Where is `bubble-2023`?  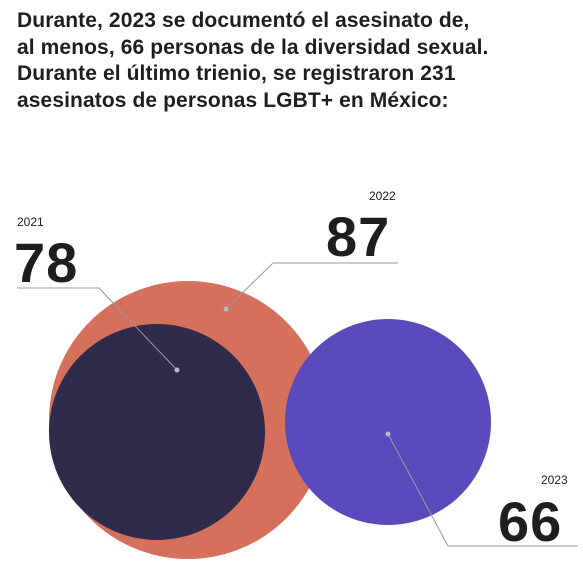
bubble-2023 is located at coordinates (388, 422).